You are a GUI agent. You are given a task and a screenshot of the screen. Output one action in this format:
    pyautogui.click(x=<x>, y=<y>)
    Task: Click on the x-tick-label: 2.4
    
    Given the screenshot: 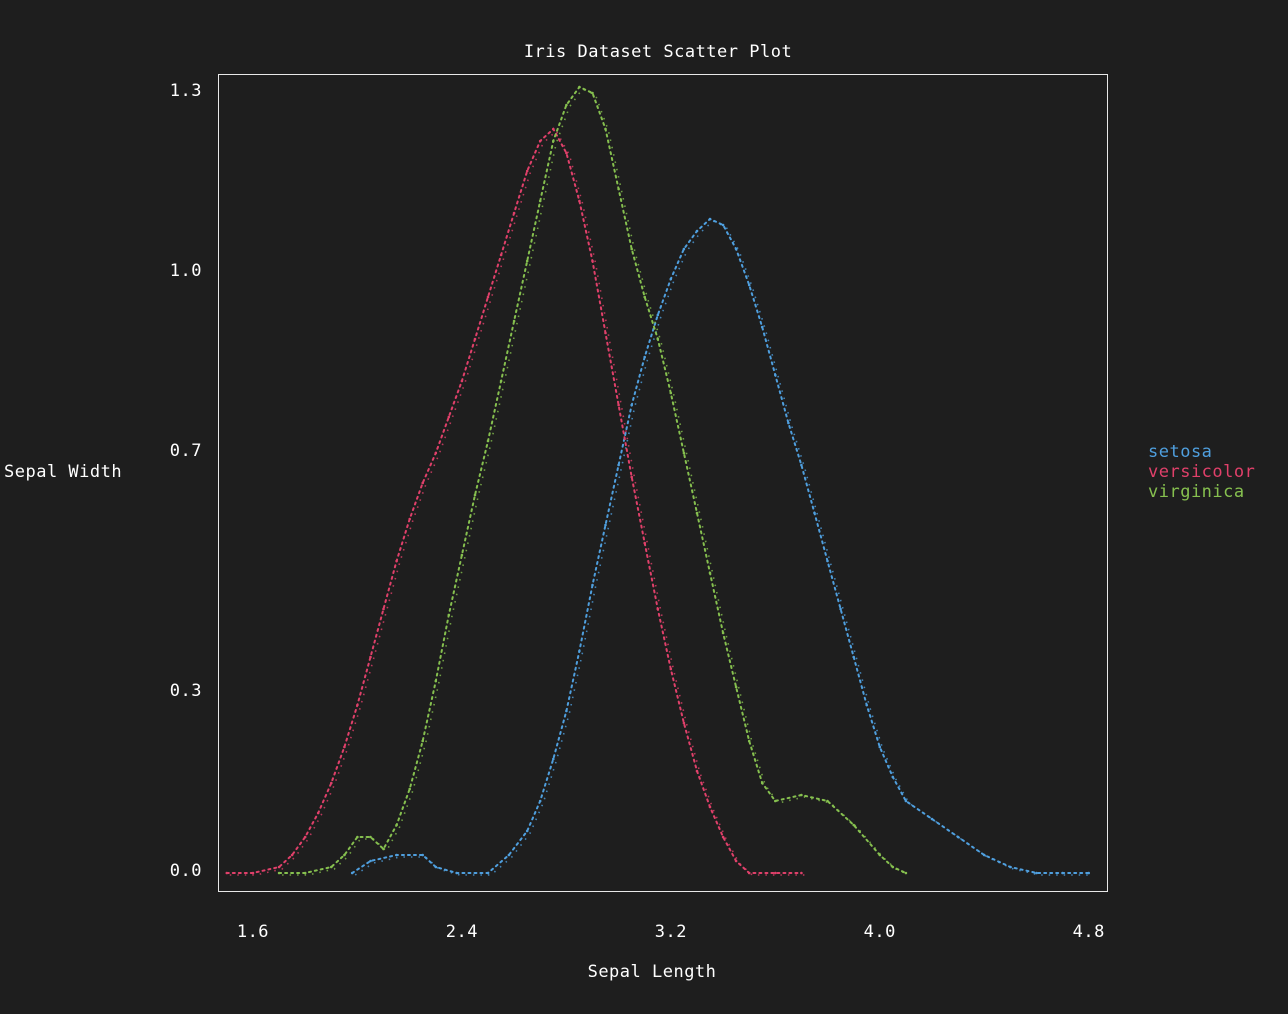 What is the action you would take?
    pyautogui.click(x=461, y=932)
    